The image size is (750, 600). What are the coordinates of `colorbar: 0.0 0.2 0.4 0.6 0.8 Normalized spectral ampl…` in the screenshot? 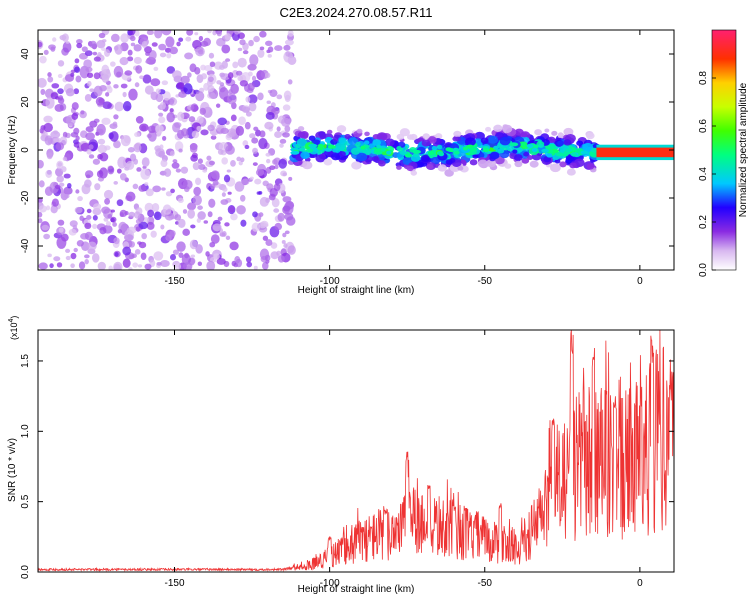 It's located at (723, 153).